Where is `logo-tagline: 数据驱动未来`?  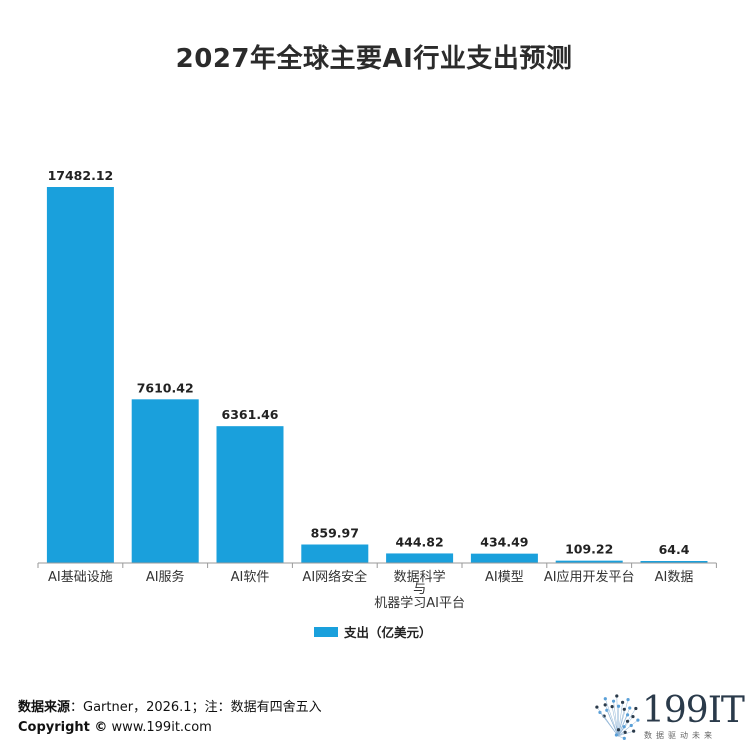 logo-tagline: 数据驱动未来 is located at coordinates (680, 735).